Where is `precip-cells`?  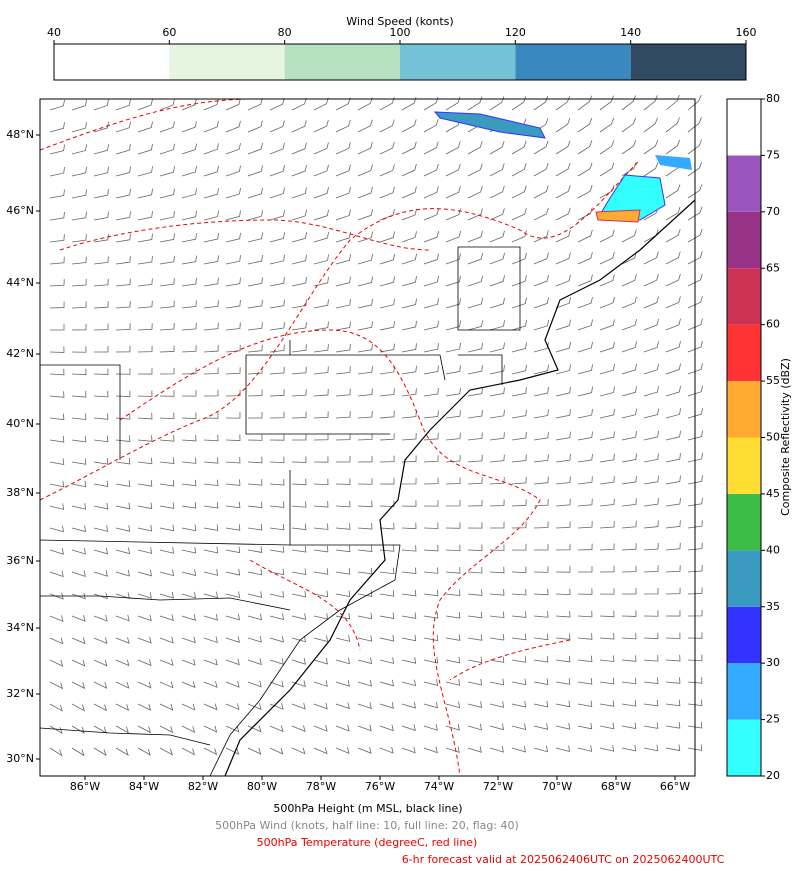
precip-cells is located at coordinates (562, 167).